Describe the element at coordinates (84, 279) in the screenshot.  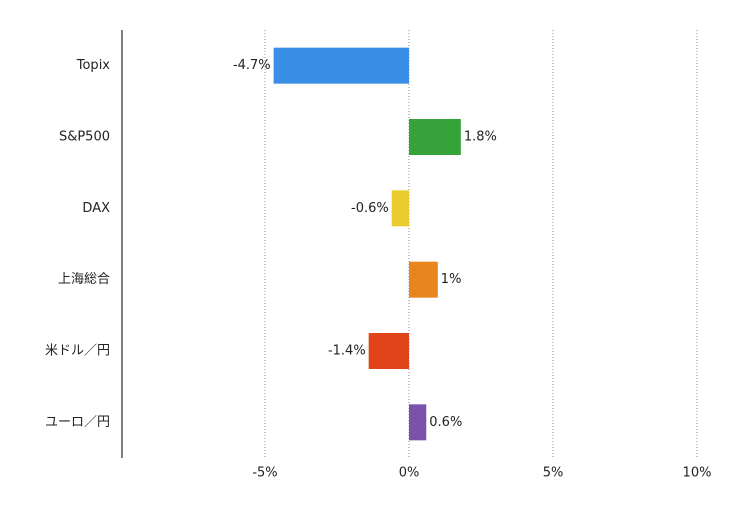
I see `y-tick-label: 上海総合` at that location.